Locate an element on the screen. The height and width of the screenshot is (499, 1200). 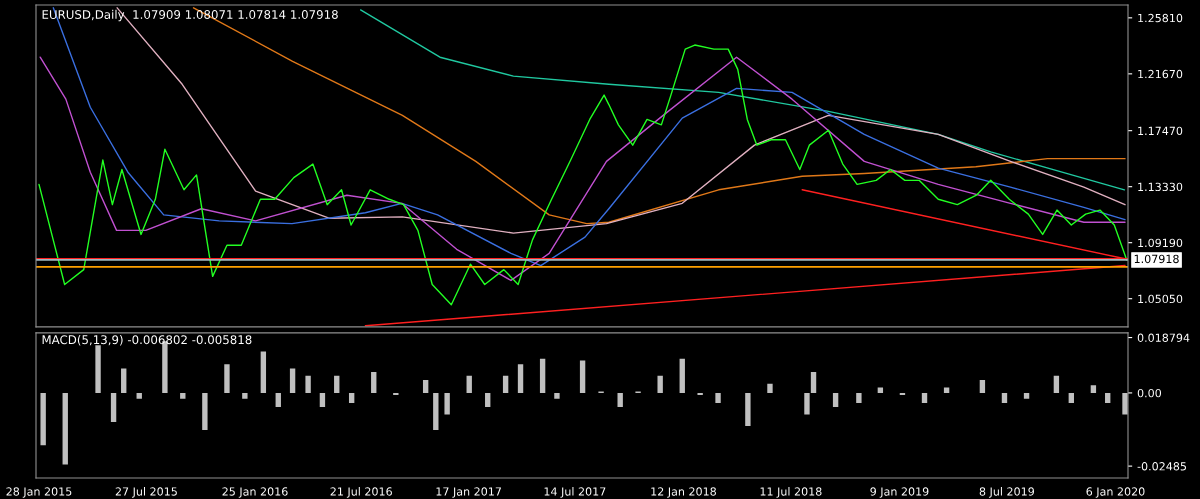
y-tick-label: 1.09190 is located at coordinates (1160, 243).